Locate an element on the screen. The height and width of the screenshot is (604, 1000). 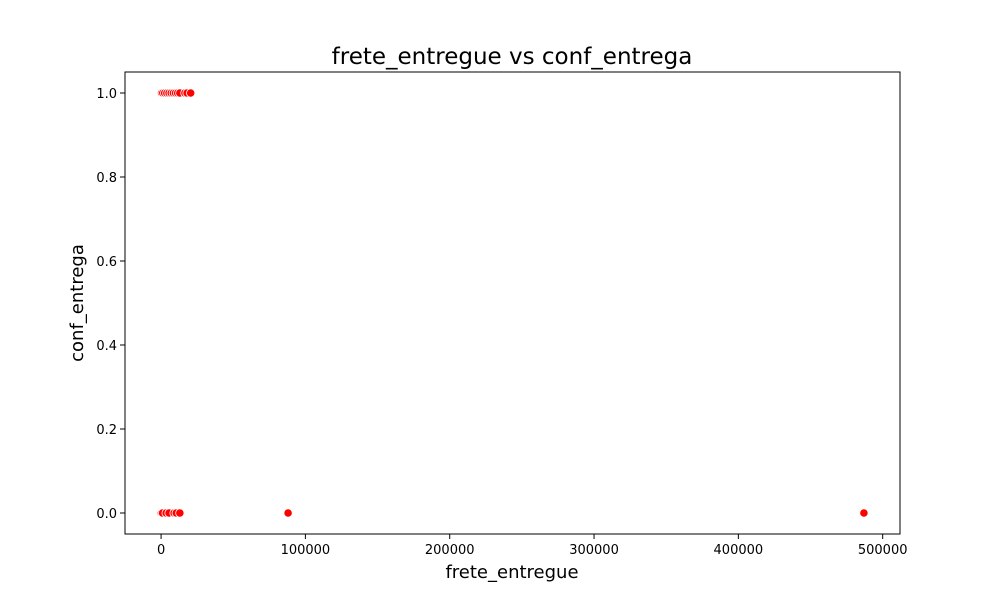
y-tick-label: 0.0 is located at coordinates (106, 514).